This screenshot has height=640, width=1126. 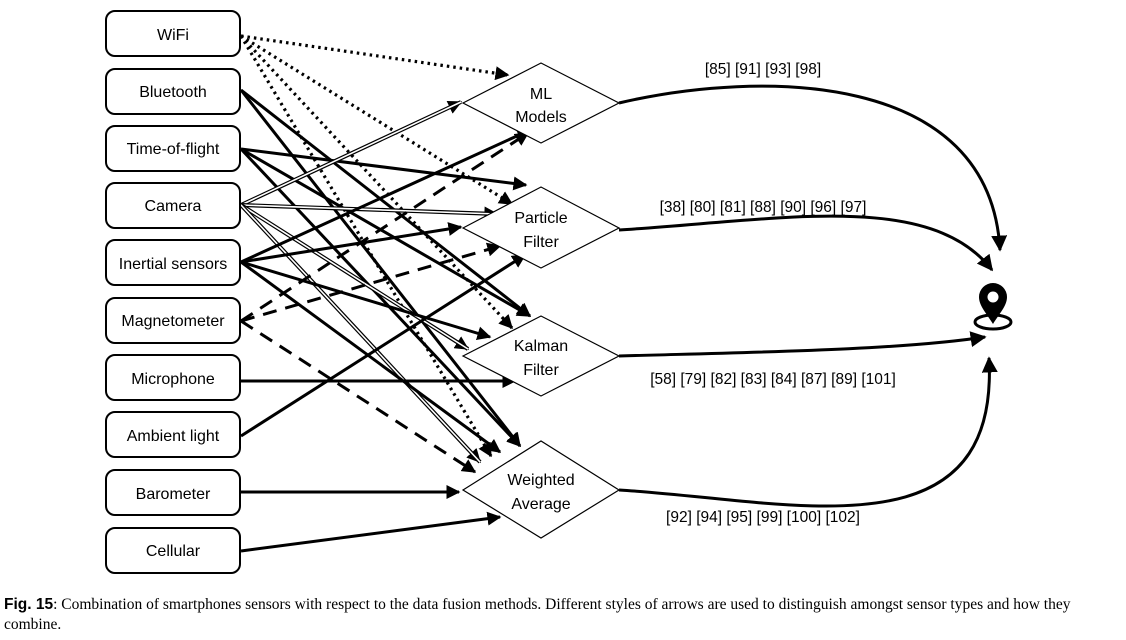 I want to click on location-pin-icon, so click(x=993, y=307).